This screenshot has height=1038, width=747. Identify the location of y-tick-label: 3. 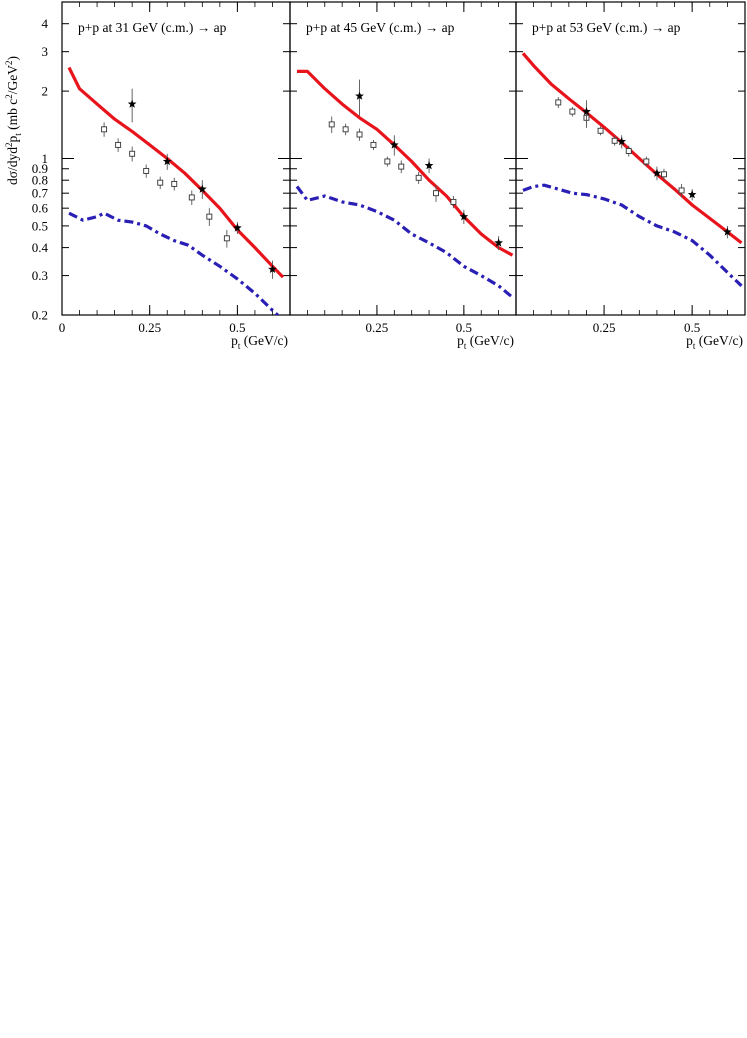
(45, 51).